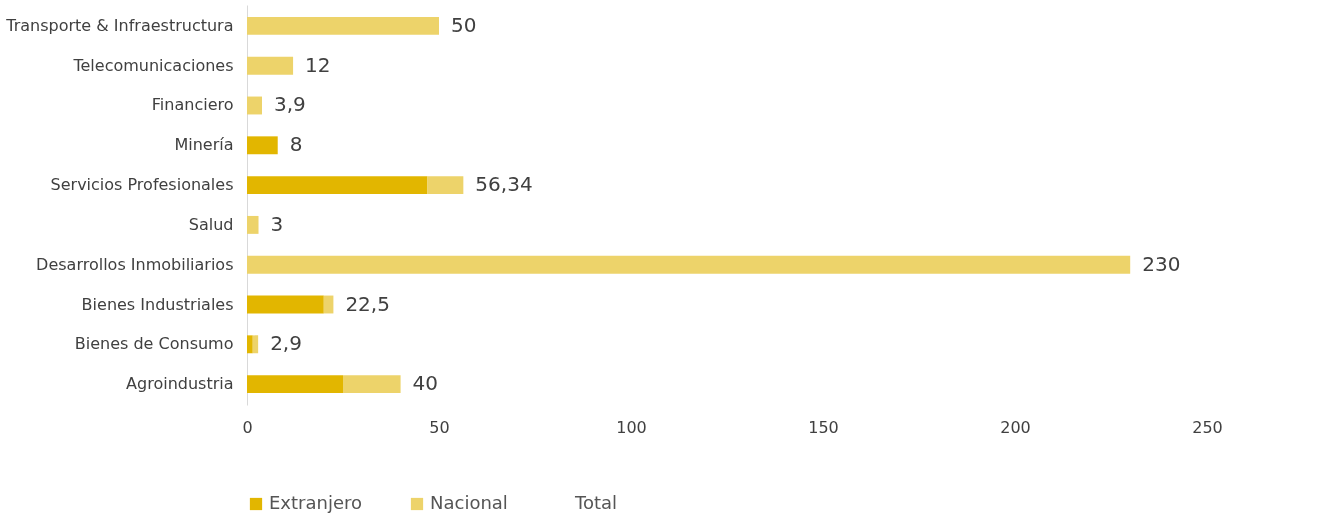  Describe the element at coordinates (1207, 427) in the screenshot. I see `x-tick-label: 250` at that location.